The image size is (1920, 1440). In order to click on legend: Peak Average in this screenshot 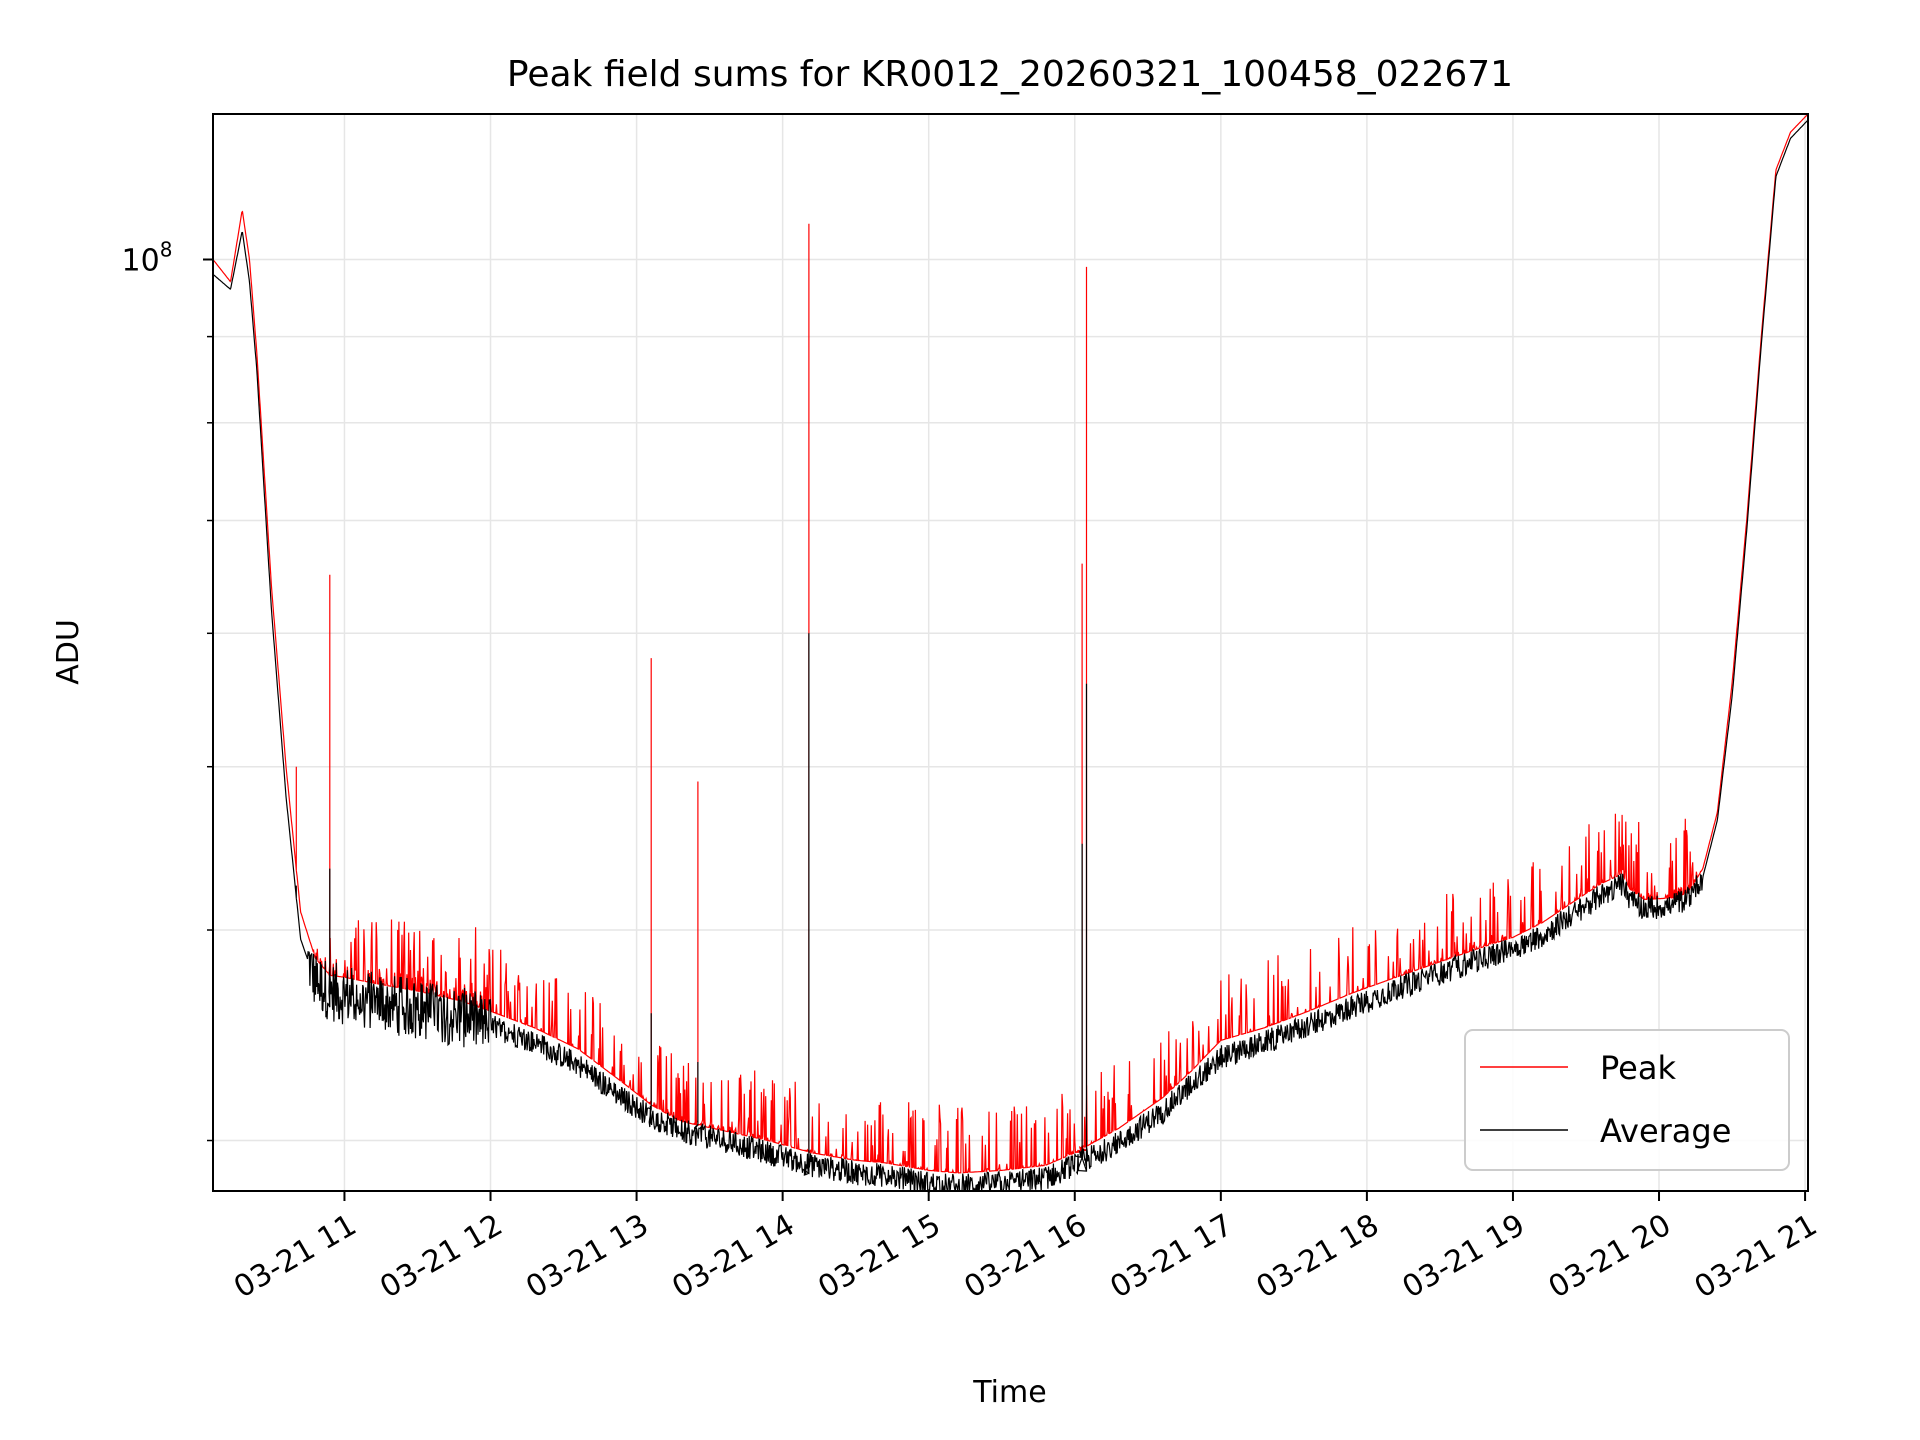, I will do `click(1627, 1100)`.